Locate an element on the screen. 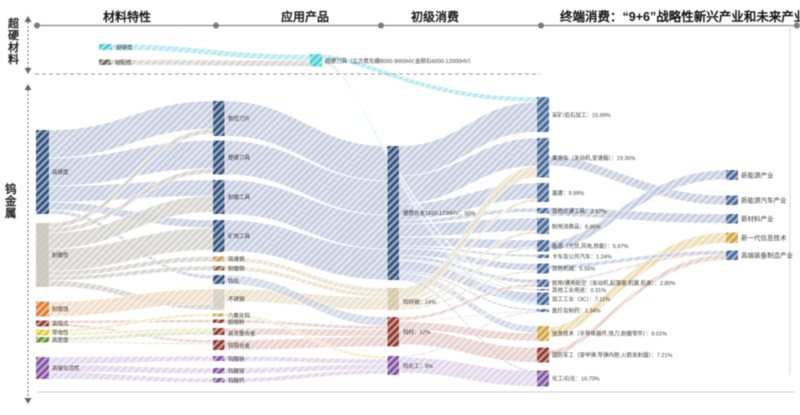 The height and width of the screenshot is (415, 800). svg-text: 耐磨性 is located at coordinates (60, 255).